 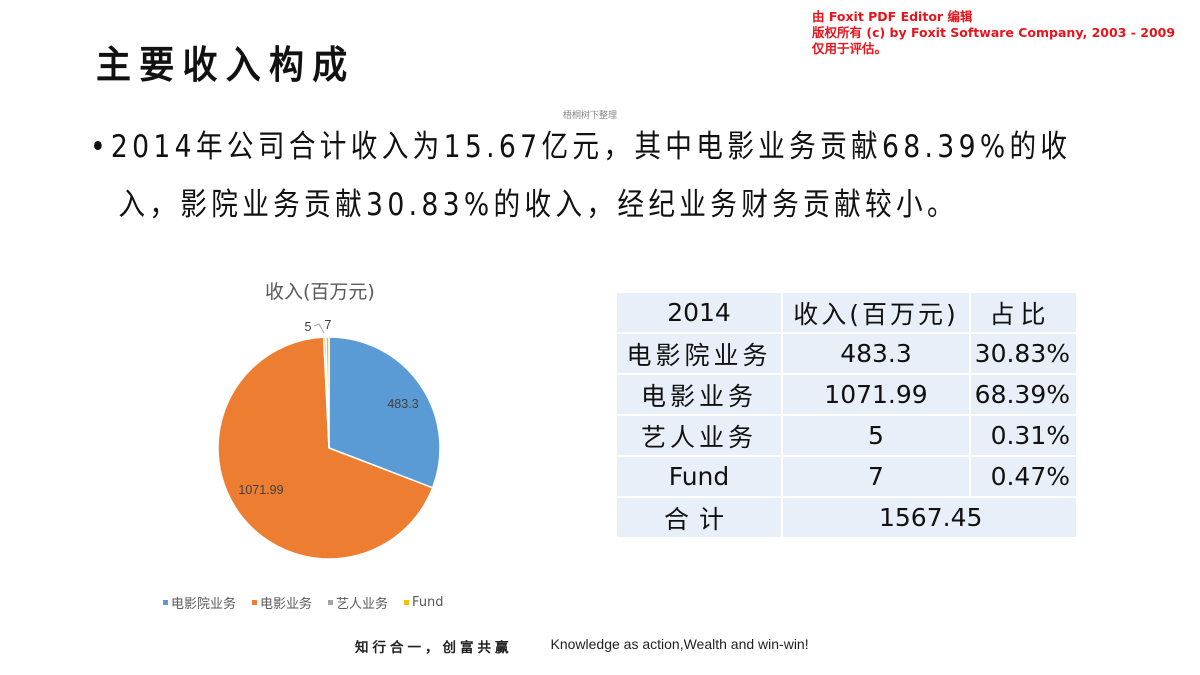 I want to click on row-revenue: 1071.99, so click(x=876, y=394).